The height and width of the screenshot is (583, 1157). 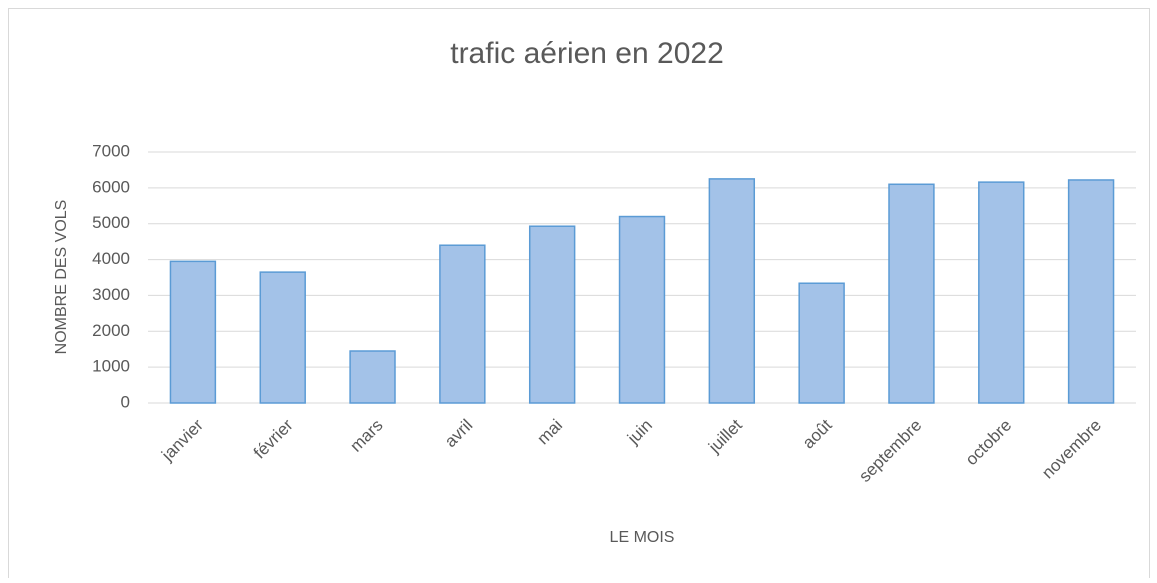 I want to click on y-tick-label: 1000, so click(x=111, y=366).